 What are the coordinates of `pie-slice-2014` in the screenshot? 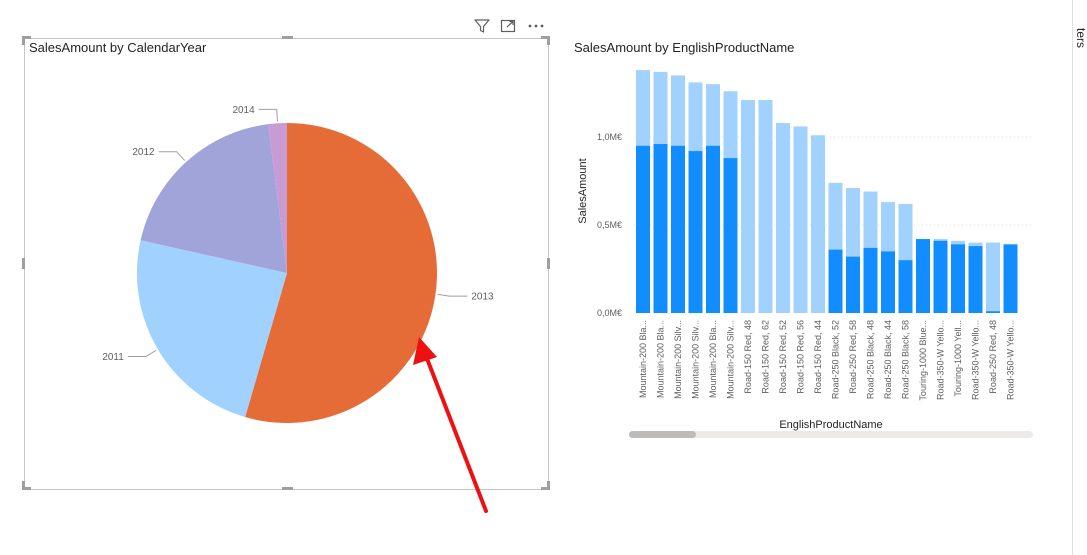 It's located at (277, 198).